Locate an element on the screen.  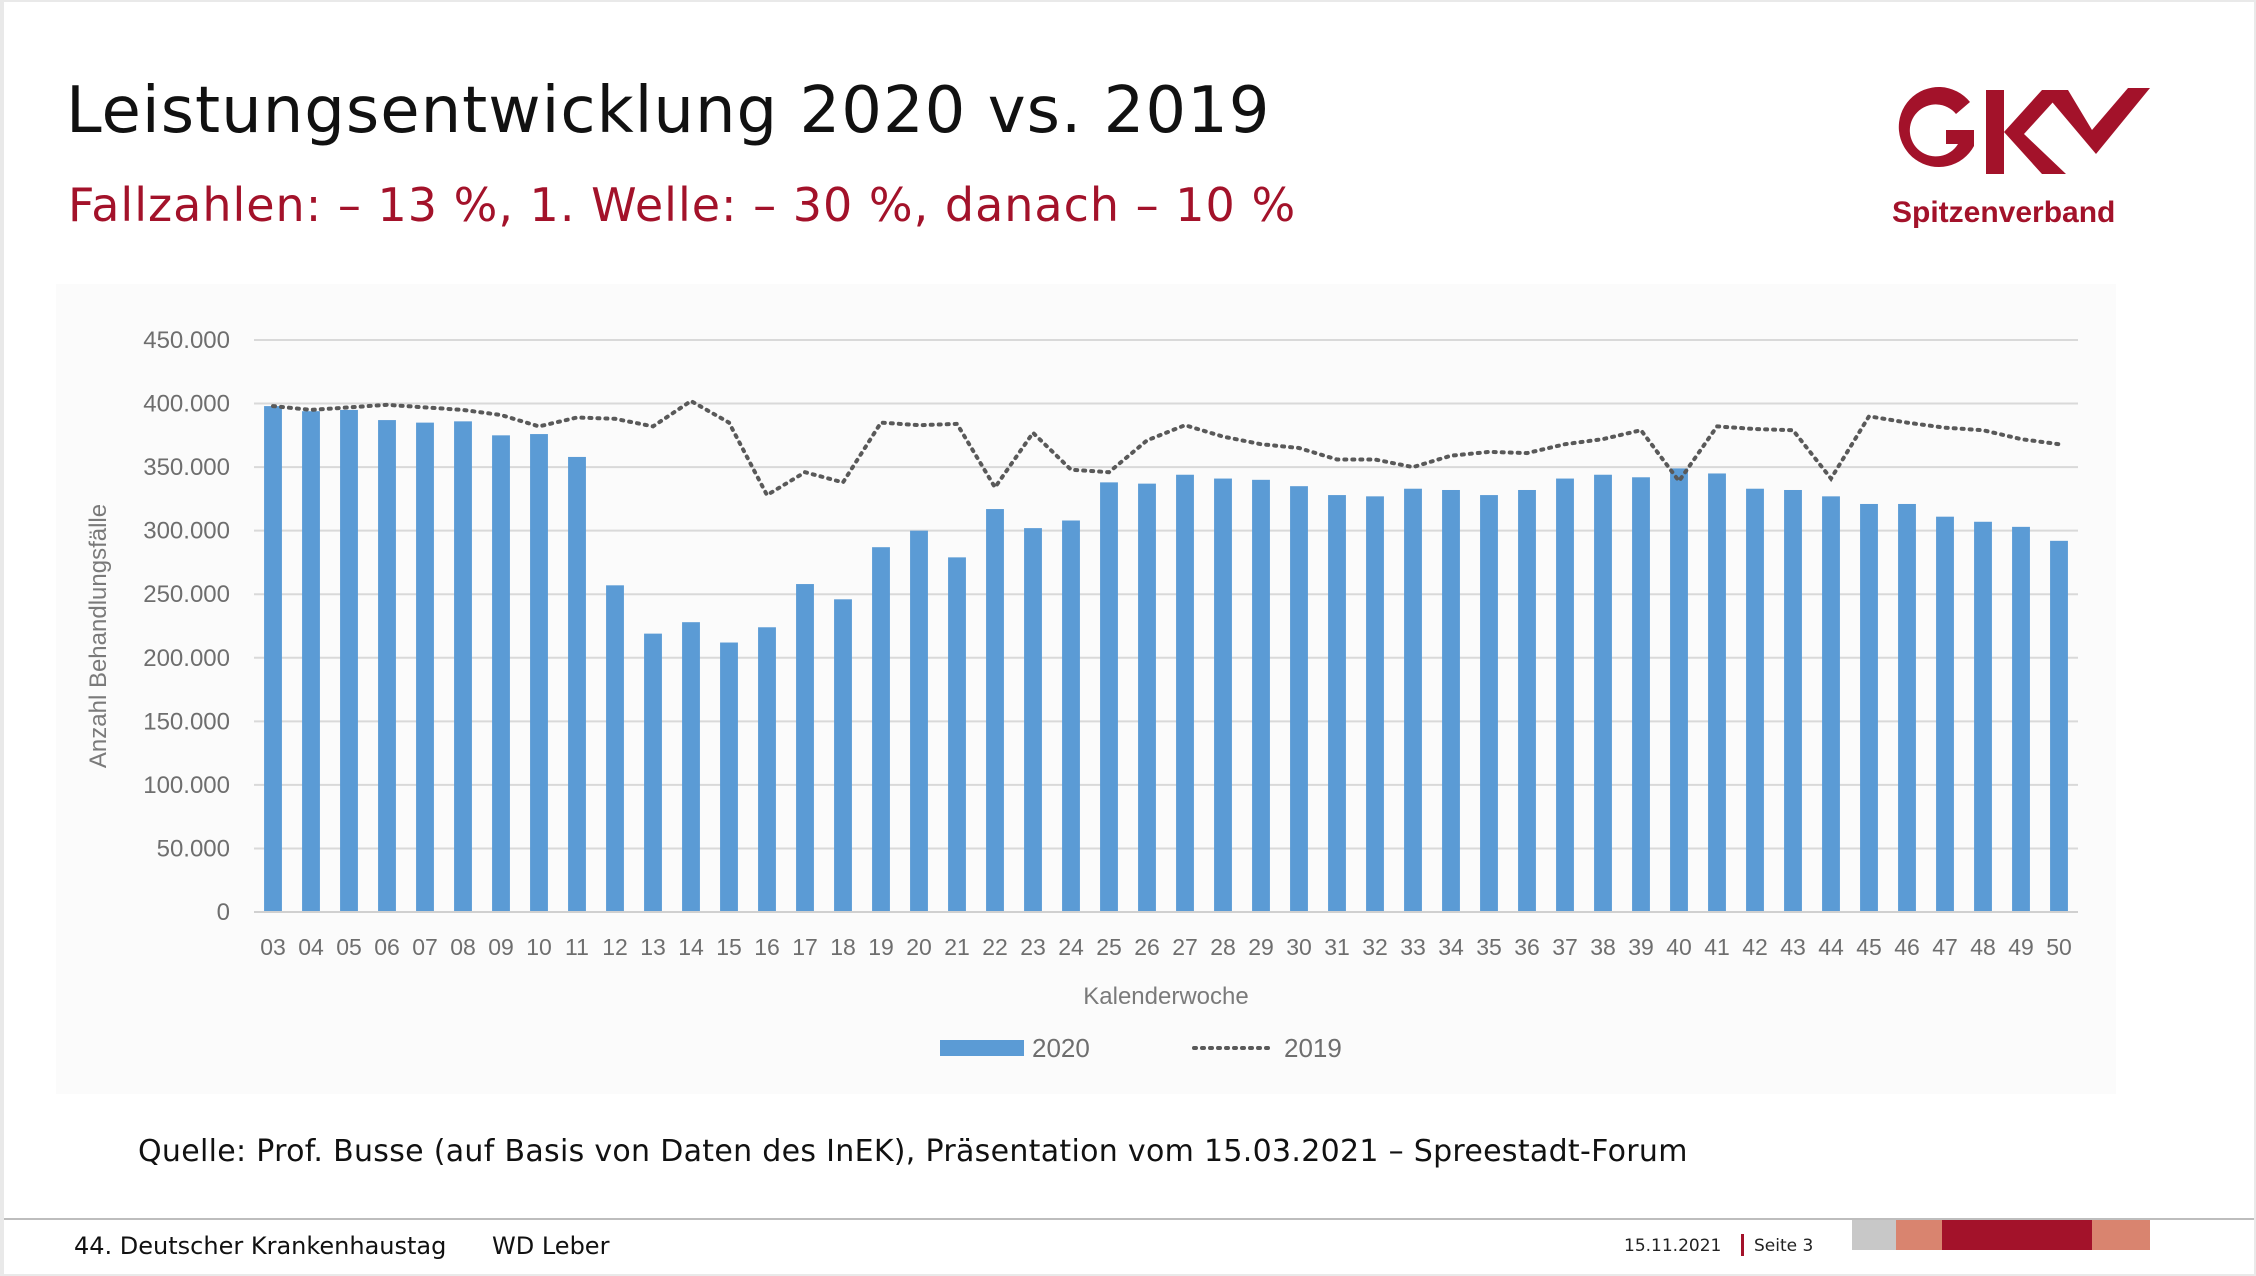
x-tick-label: 46 is located at coordinates (1907, 947).